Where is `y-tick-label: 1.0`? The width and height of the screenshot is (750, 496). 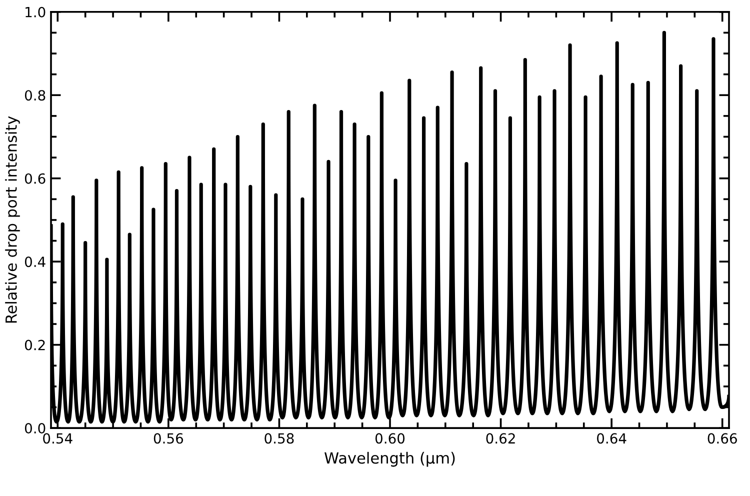
y-tick-label: 1.0 is located at coordinates (36, 12).